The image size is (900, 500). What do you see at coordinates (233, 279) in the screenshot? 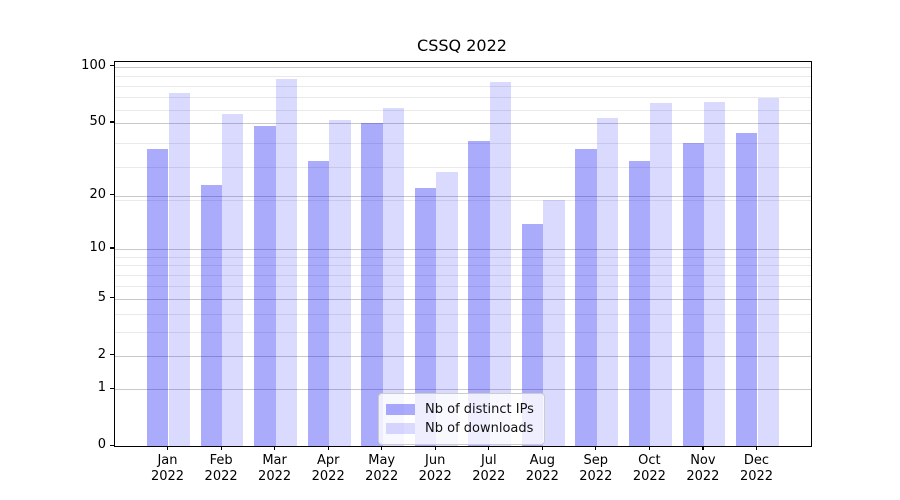
I see `bar-downloads-feb` at bounding box center [233, 279].